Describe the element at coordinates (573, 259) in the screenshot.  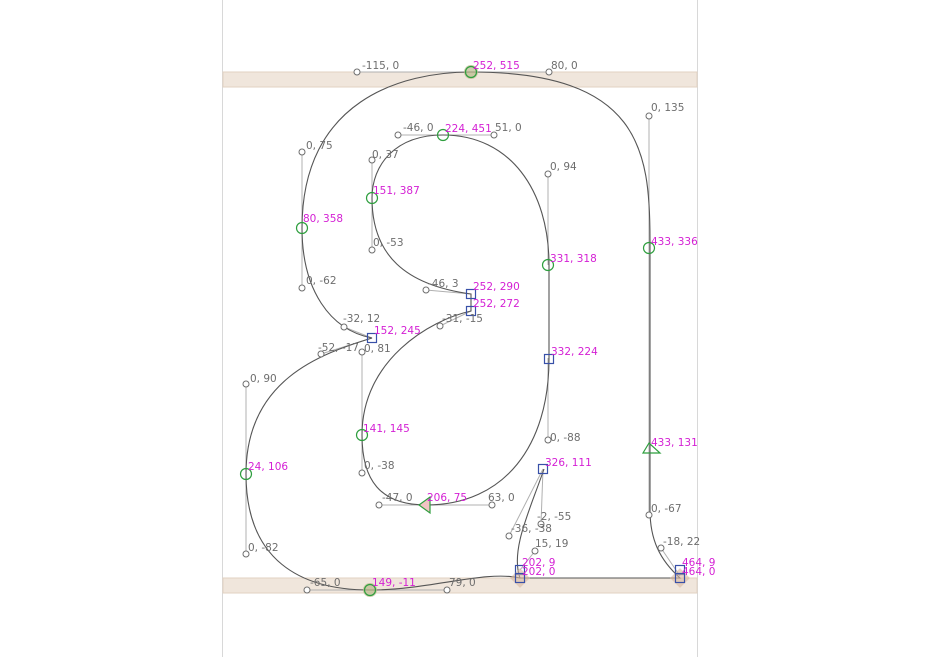
I see `oncurve-coordinate-label: 331, 318` at that location.